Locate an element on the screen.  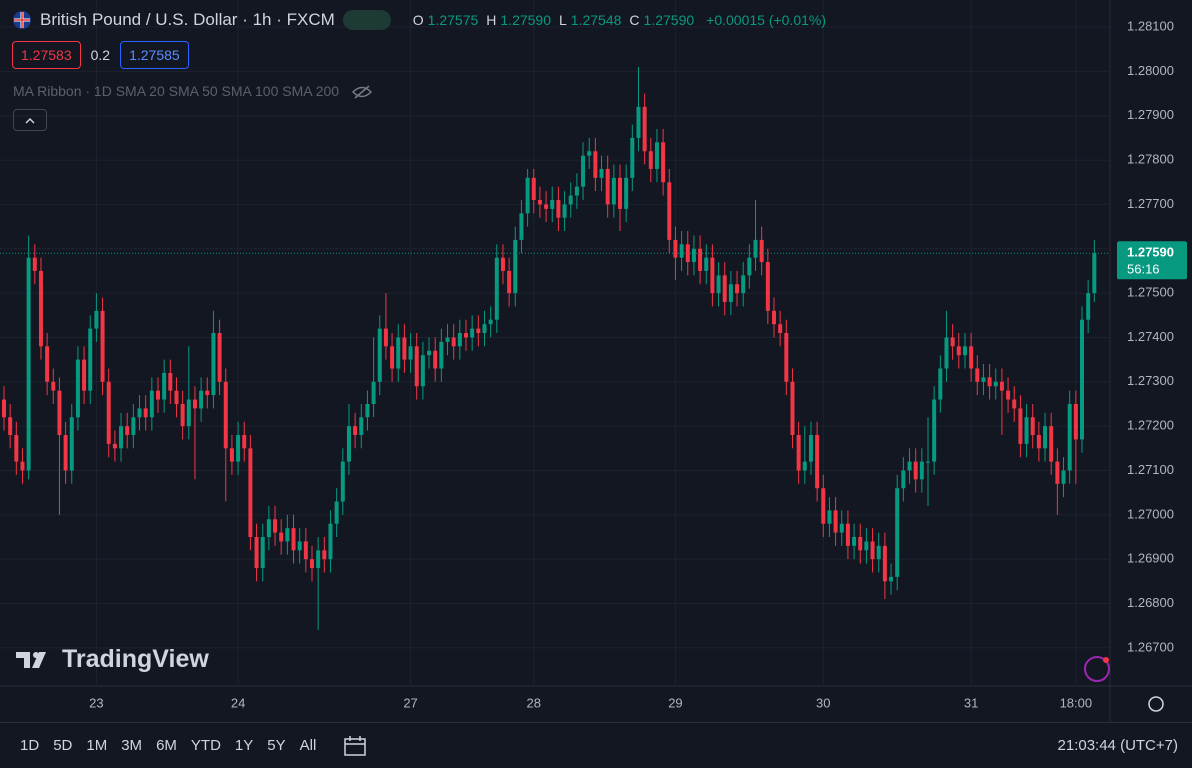
range-button: 5D is located at coordinates (63, 745).